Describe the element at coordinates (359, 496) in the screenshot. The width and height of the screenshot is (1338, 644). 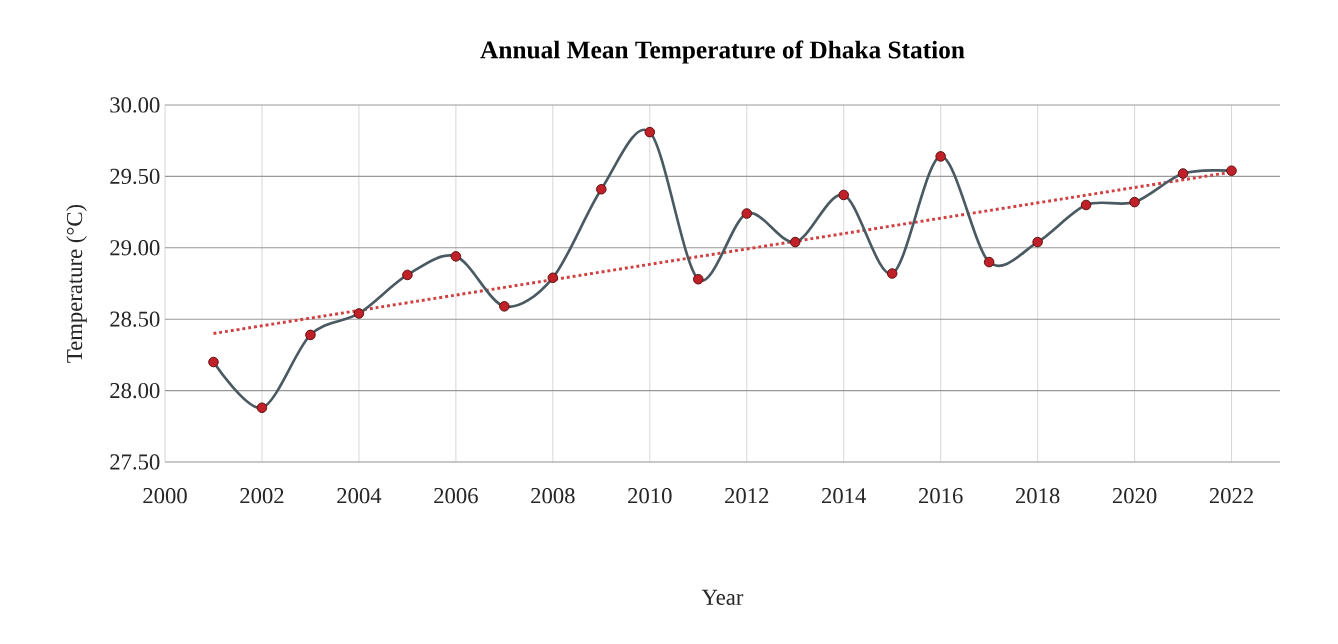
I see `x-tick-label: 2004` at that location.